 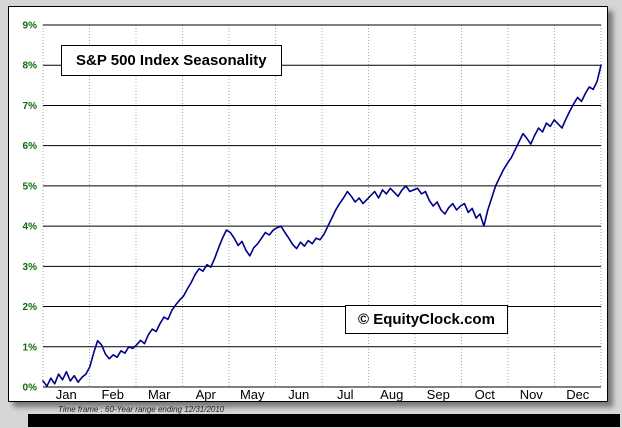 What do you see at coordinates (30, 307) in the screenshot?
I see `y-axis-tick-label: 2%` at bounding box center [30, 307].